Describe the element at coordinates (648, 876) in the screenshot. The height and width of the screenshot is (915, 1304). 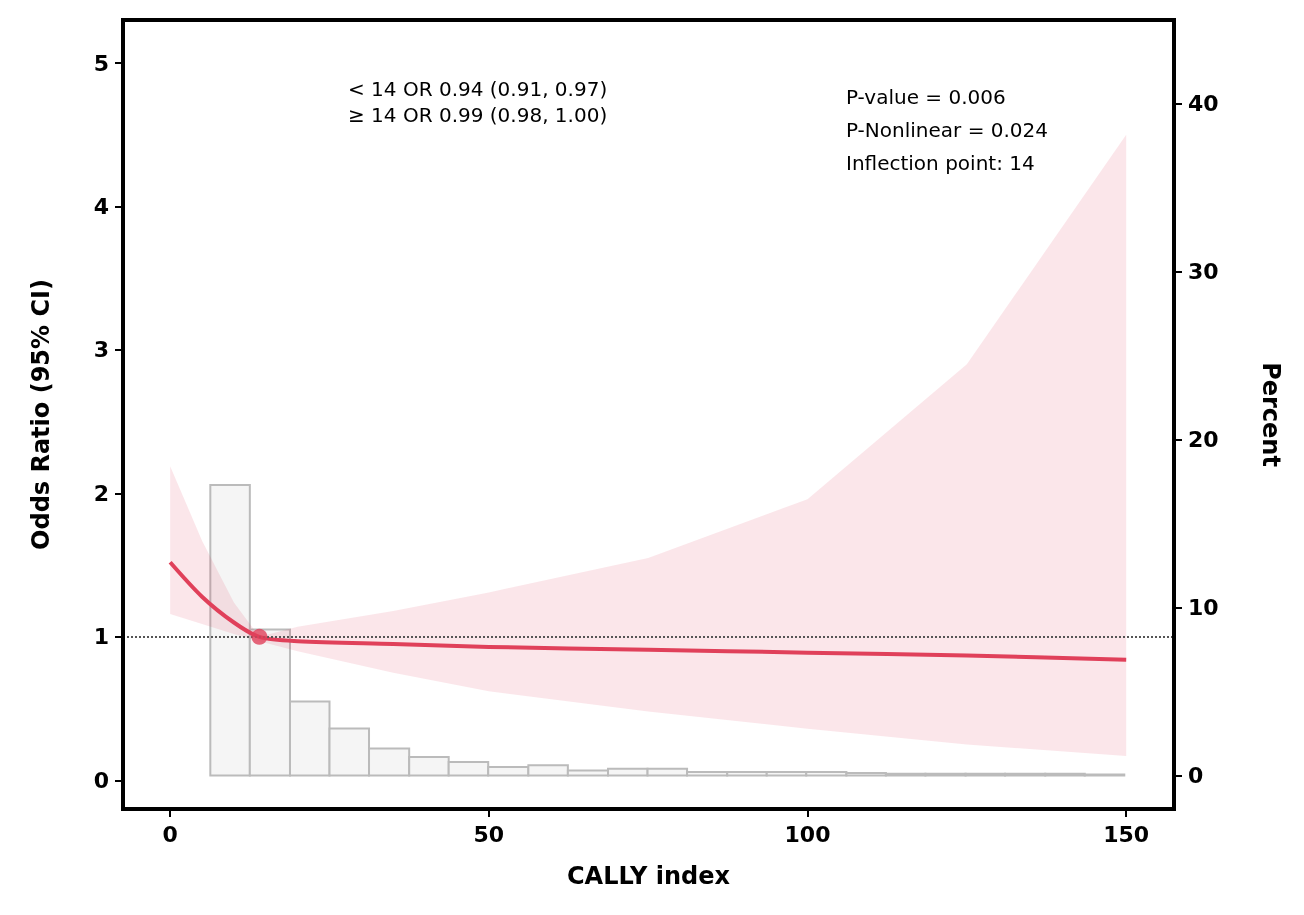
I see `x-axis-title: CALLY index` at that location.